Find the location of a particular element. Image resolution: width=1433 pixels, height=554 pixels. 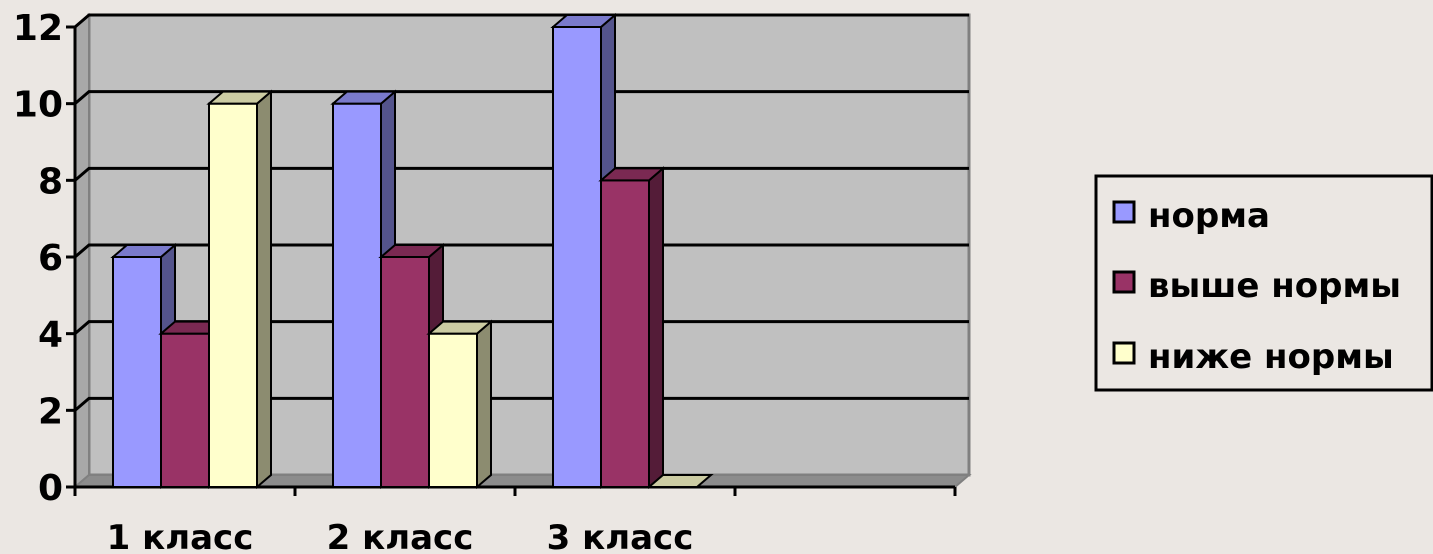

legend: норма выше нормы ниже нормы is located at coordinates (1263, 283).